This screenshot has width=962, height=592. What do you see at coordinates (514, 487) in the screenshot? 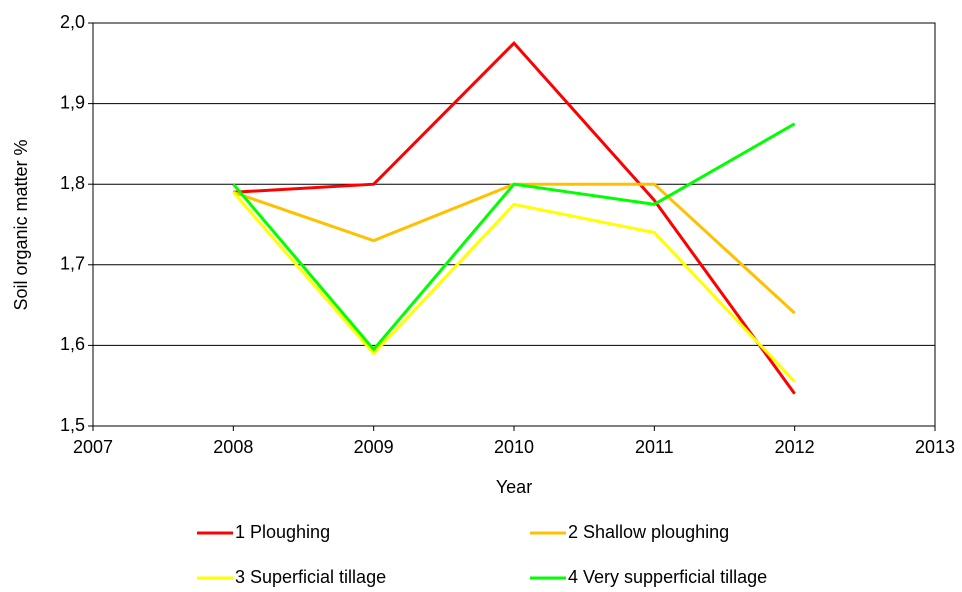
I see `x-axis-label: Year` at bounding box center [514, 487].